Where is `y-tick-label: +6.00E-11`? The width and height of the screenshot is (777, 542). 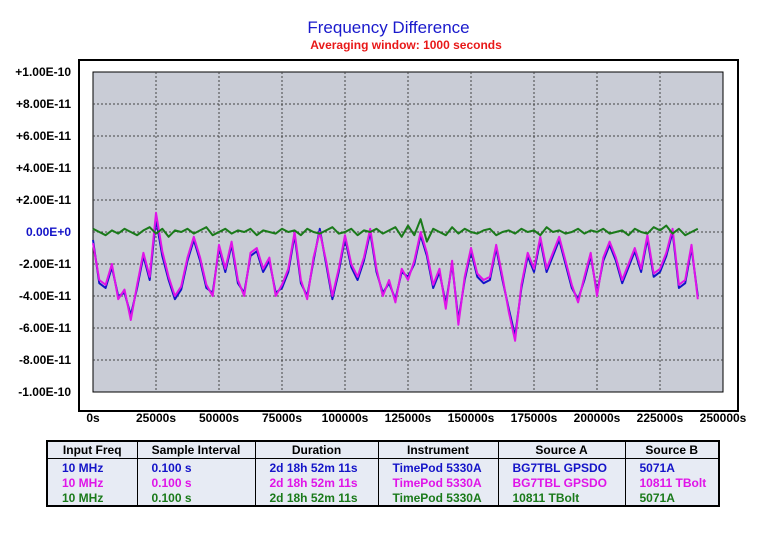 y-tick-label: +6.00E-11 is located at coordinates (43, 136).